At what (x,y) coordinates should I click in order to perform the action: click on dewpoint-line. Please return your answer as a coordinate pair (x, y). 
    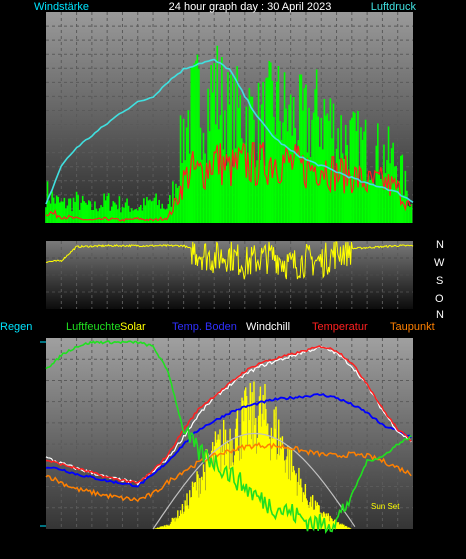
    Looking at the image, I should click on (228, 472).